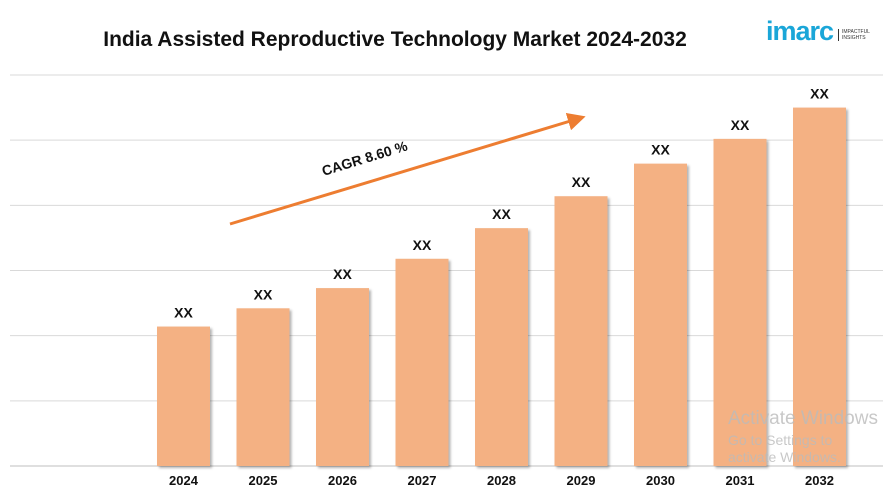 The height and width of the screenshot is (498, 883). What do you see at coordinates (422, 362) in the screenshot?
I see `bar-2027` at bounding box center [422, 362].